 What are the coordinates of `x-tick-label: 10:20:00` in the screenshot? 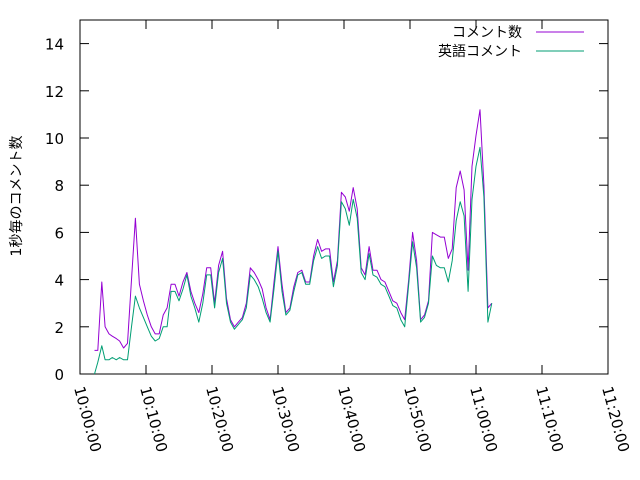 It's located at (219, 419).